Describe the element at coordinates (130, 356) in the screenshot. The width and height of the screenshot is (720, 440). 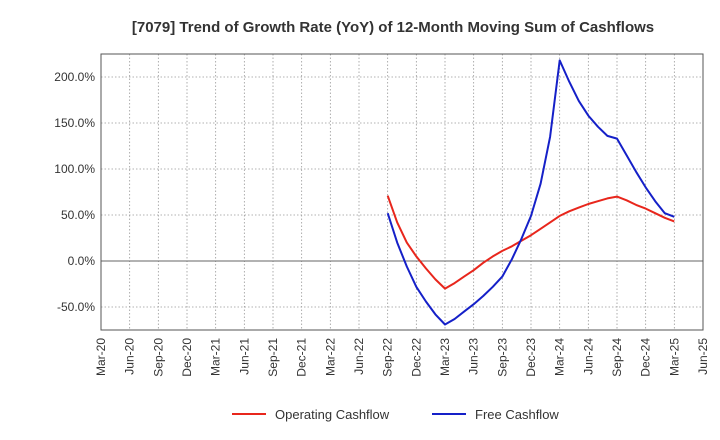
I see `x-tick-label: Jun-20` at that location.